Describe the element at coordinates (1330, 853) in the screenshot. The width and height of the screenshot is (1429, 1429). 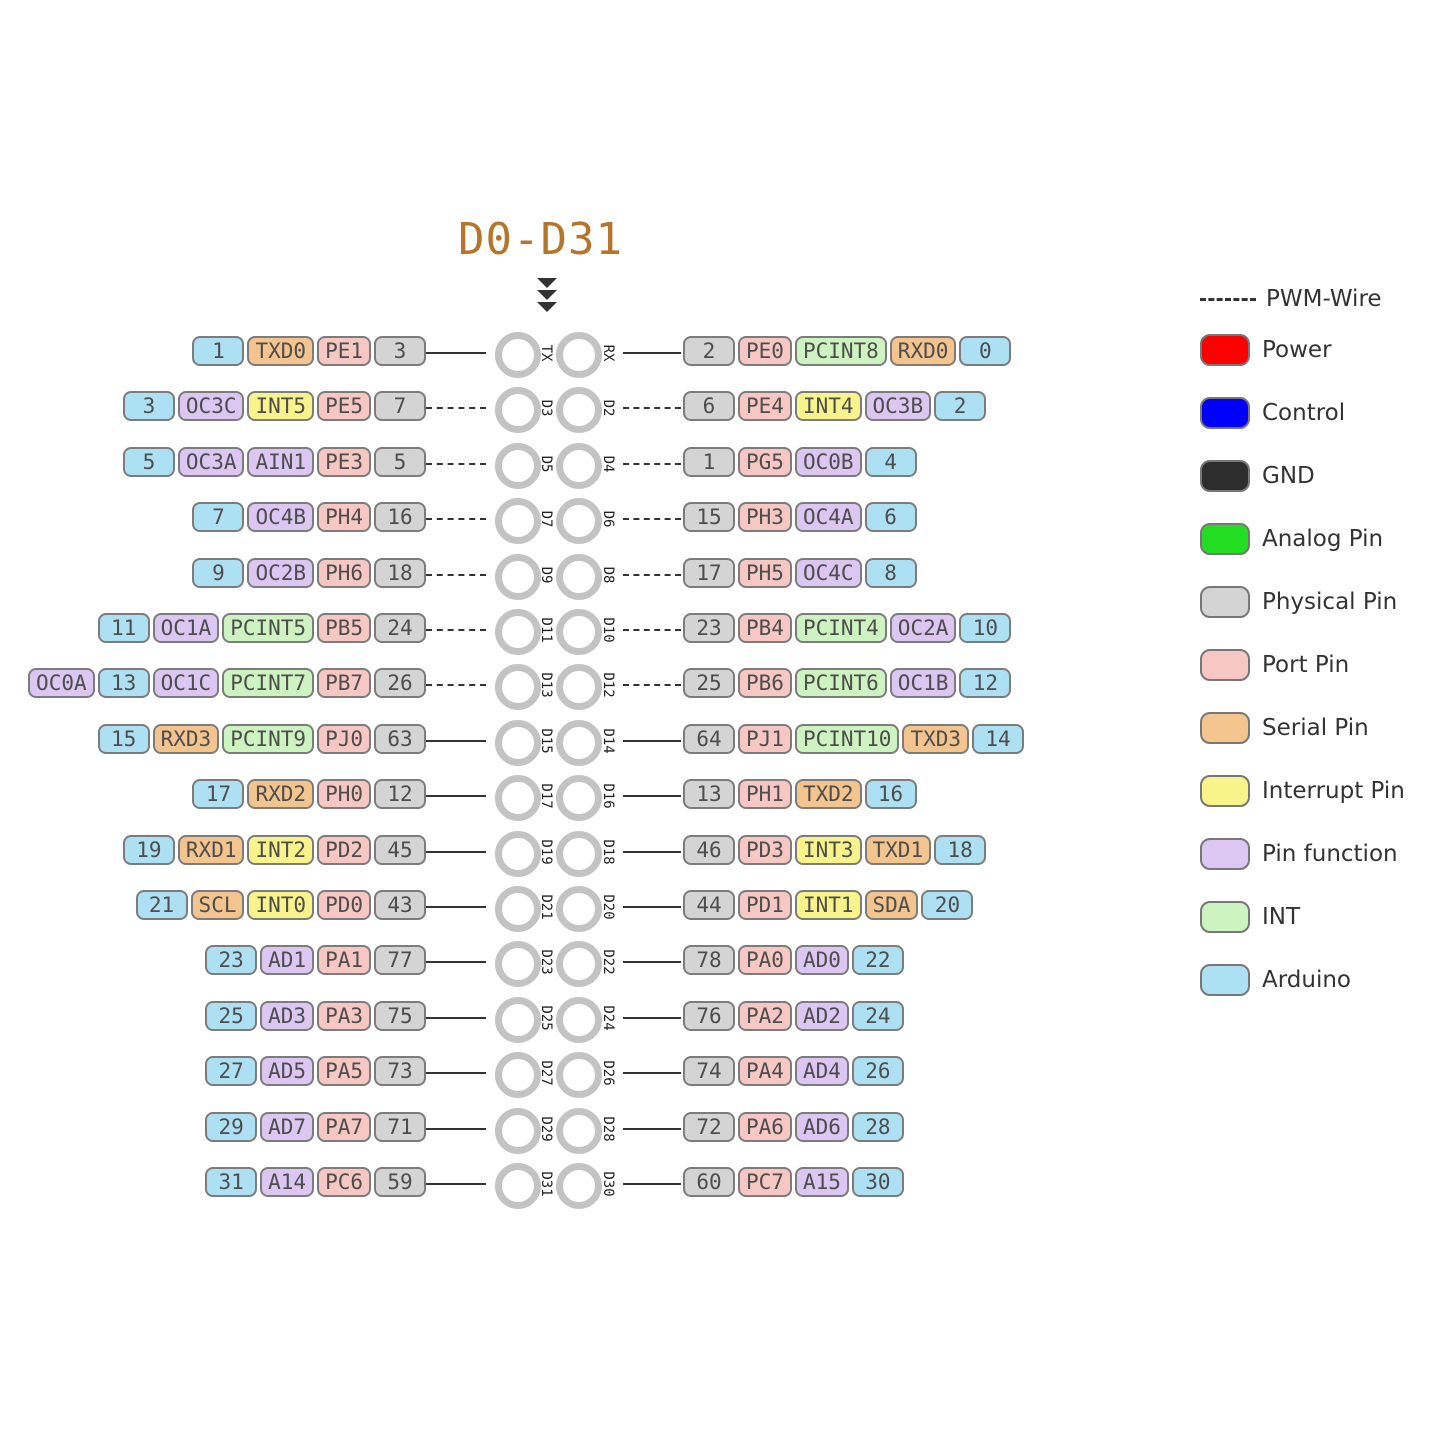
I see `legend-label: Pin function` at that location.